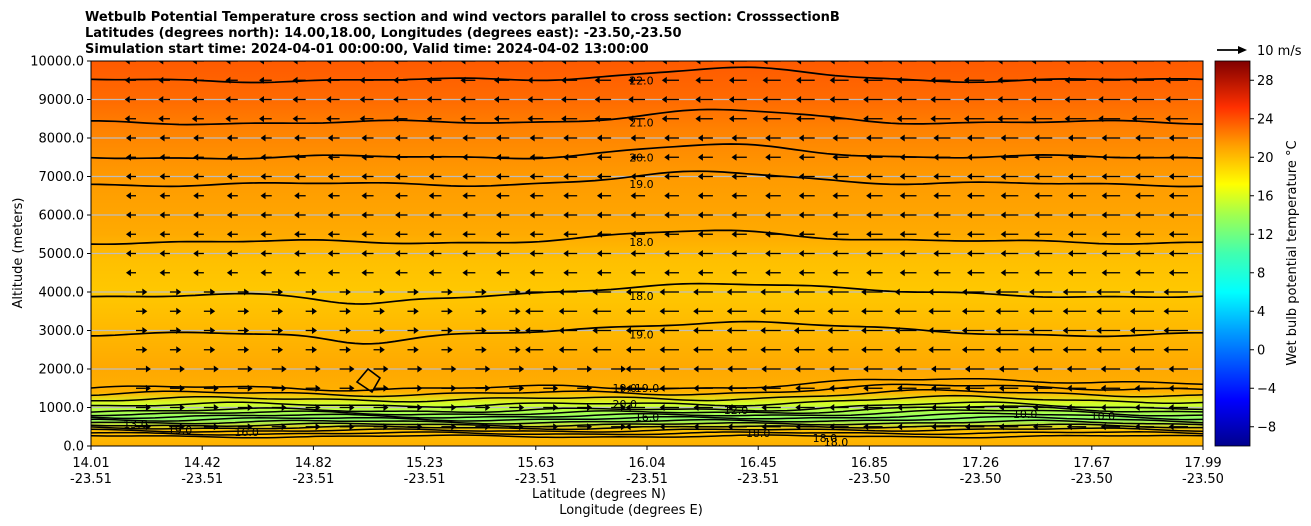 The image size is (1311, 526). What do you see at coordinates (647, 151) in the screenshot?
I see `contour-line-20.0` at bounding box center [647, 151].